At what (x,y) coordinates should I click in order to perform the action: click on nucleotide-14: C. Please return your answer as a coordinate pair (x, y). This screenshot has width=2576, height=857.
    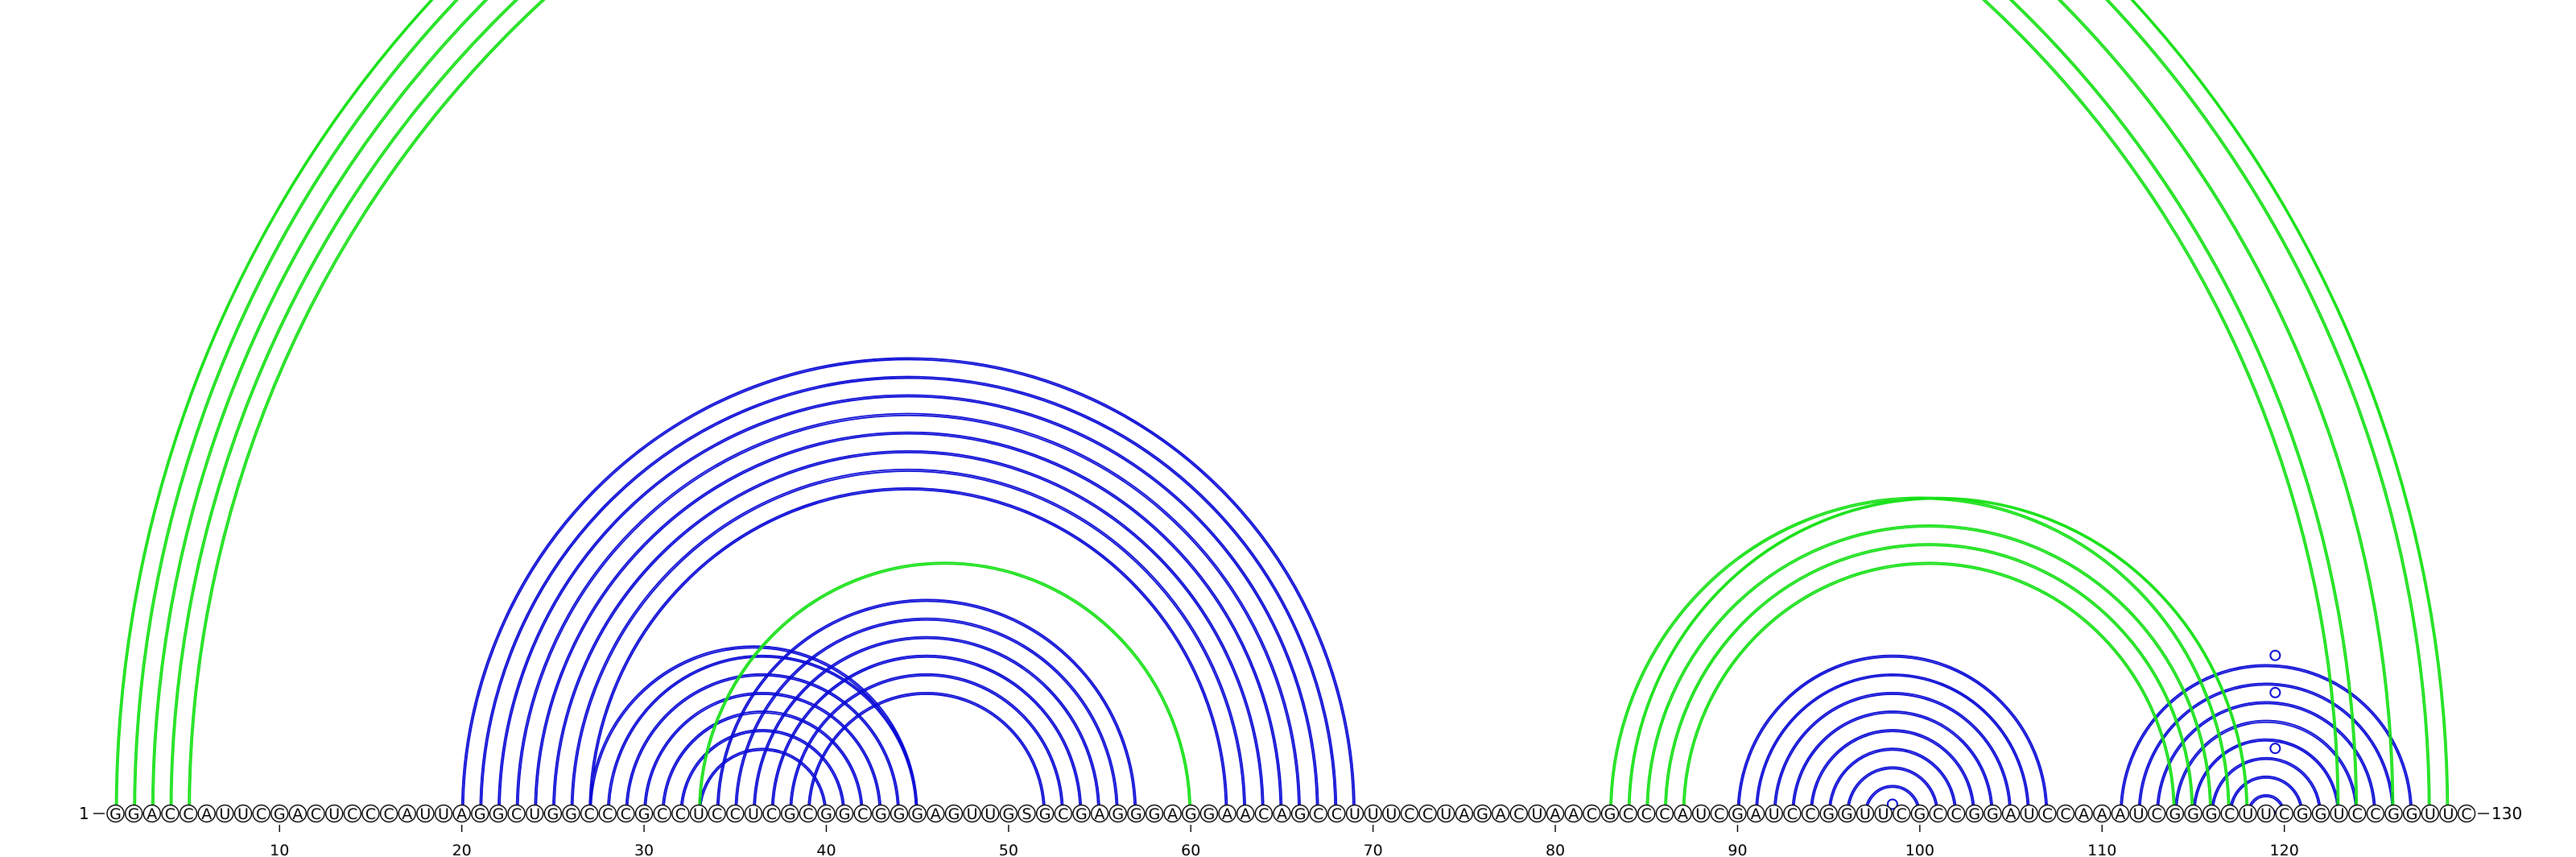
    Looking at the image, I should click on (352, 813).